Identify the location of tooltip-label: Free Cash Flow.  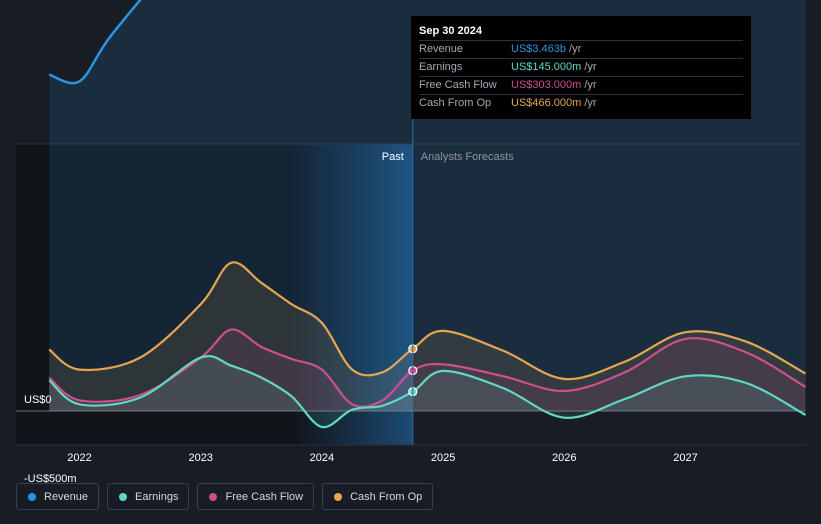
(458, 85).